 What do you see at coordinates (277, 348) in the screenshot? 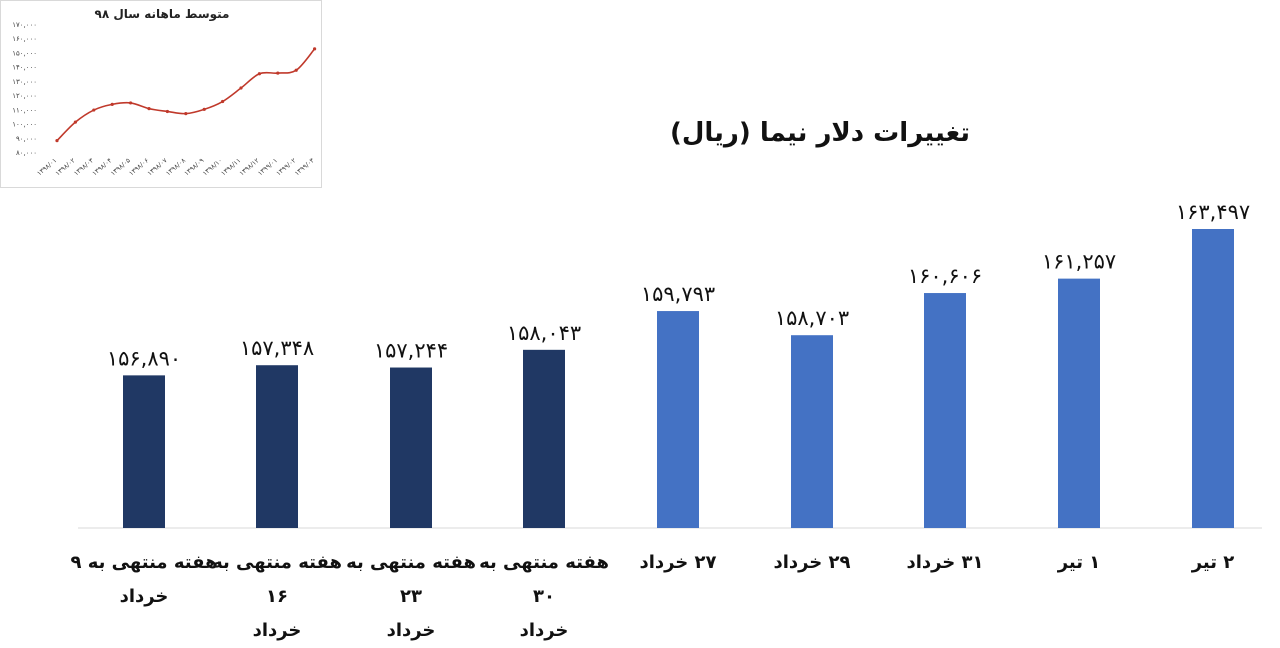
I see `bar-value-label: ۱۵۷,۳۴۸` at bounding box center [277, 348].